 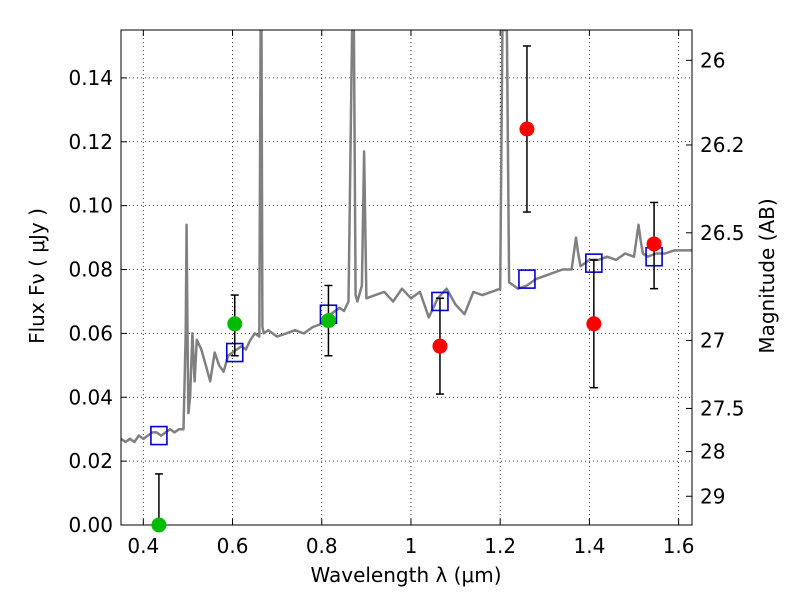 I want to click on right-axis-label: Magnitude (AB), so click(x=767, y=275).